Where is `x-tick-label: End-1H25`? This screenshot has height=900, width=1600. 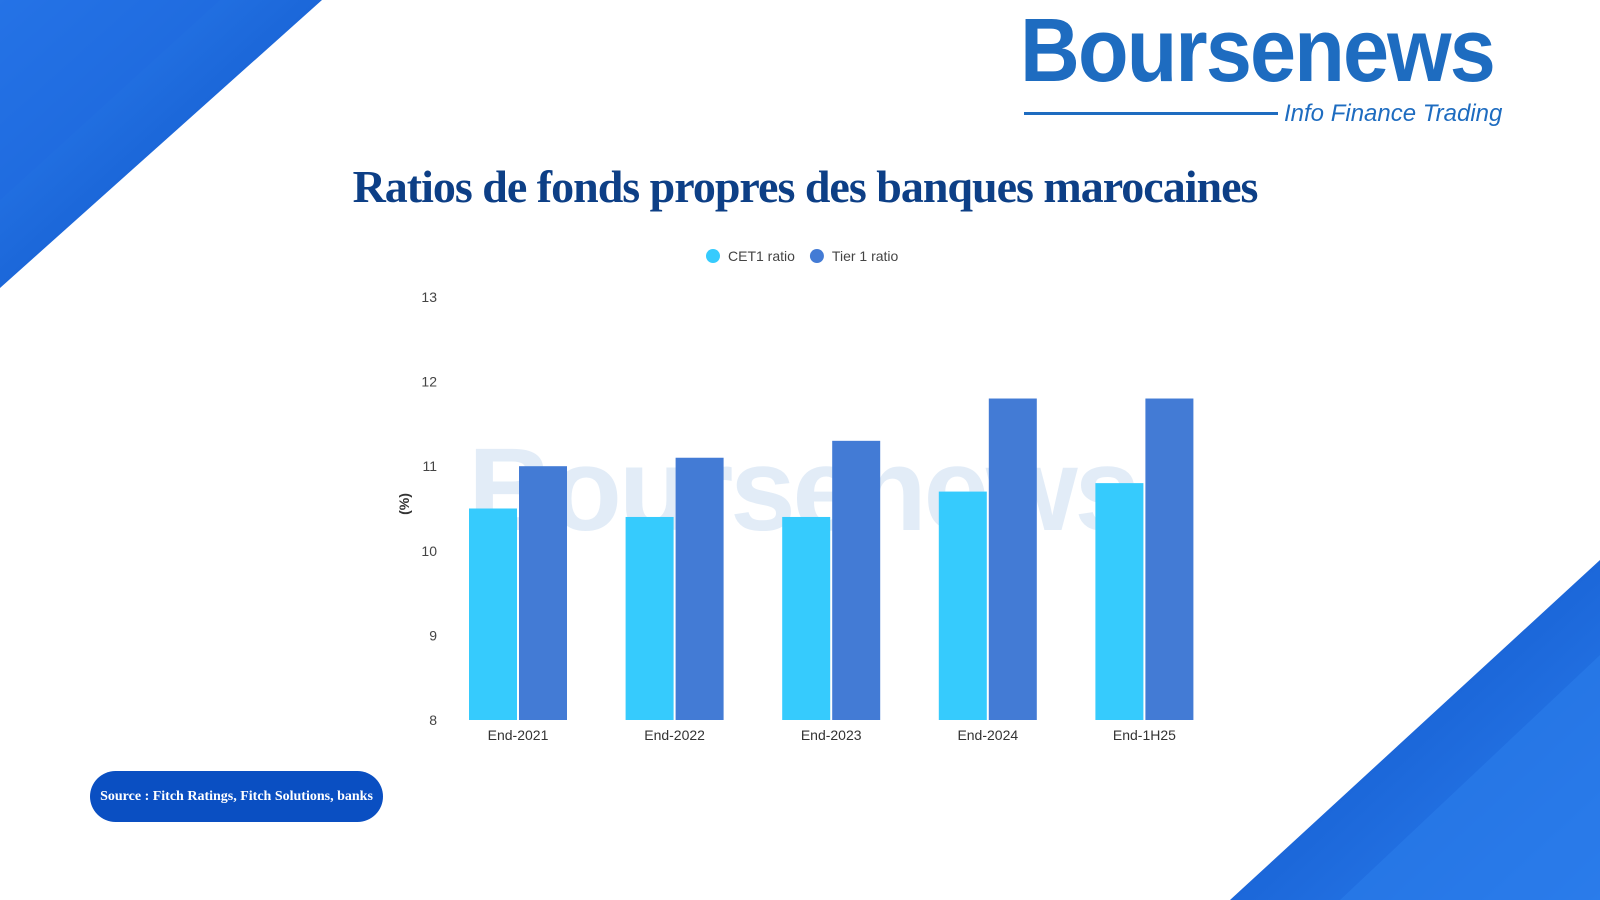 x-tick-label: End-1H25 is located at coordinates (1144, 735).